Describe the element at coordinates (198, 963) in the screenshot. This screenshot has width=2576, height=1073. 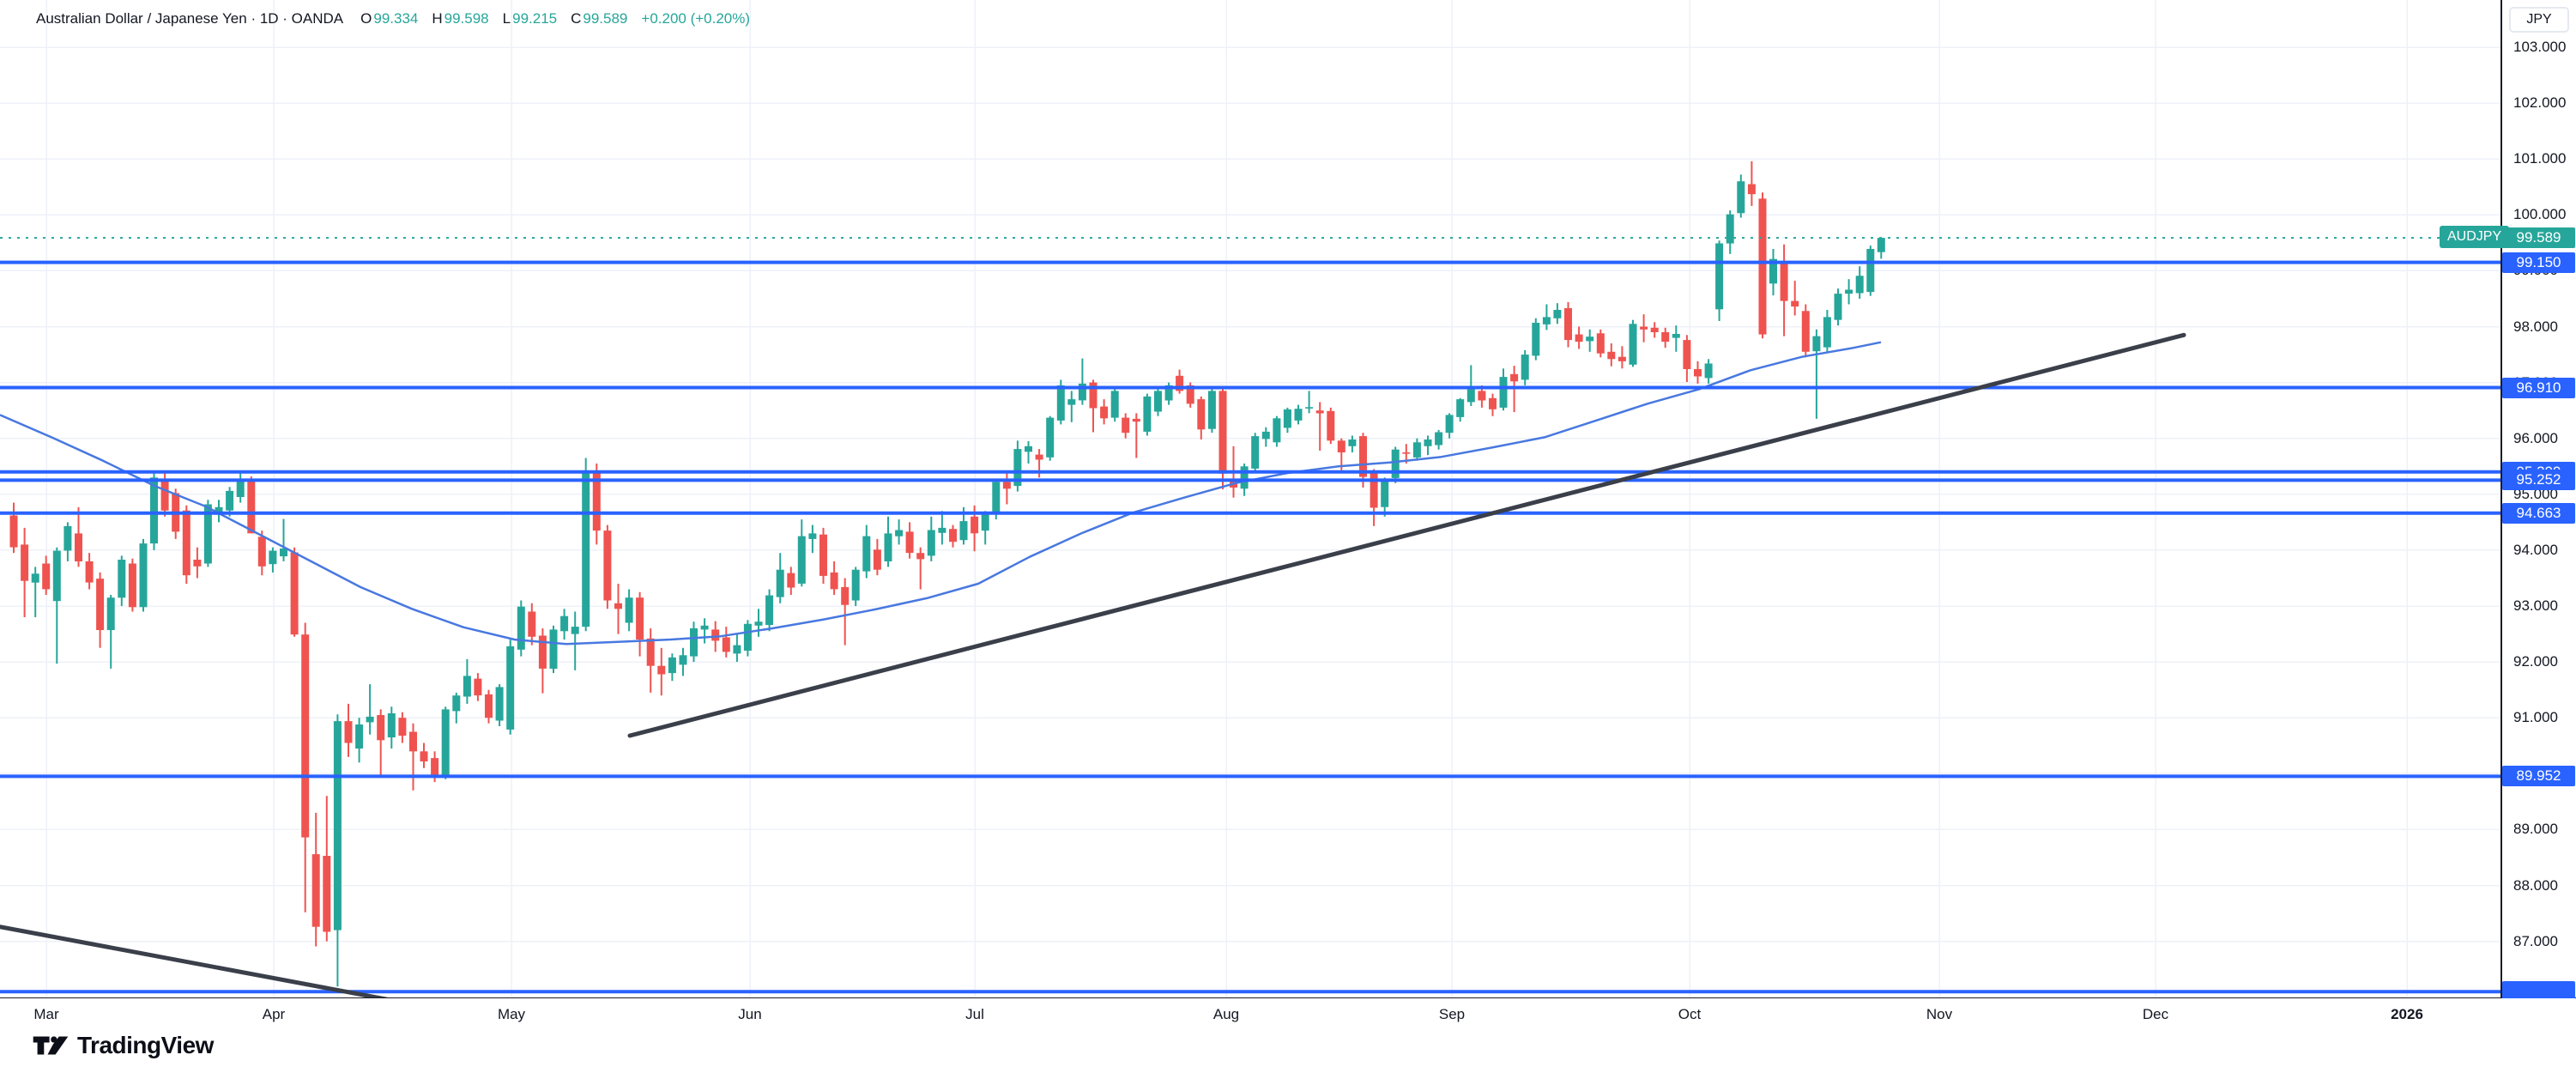
I see `trendline-descending` at that location.